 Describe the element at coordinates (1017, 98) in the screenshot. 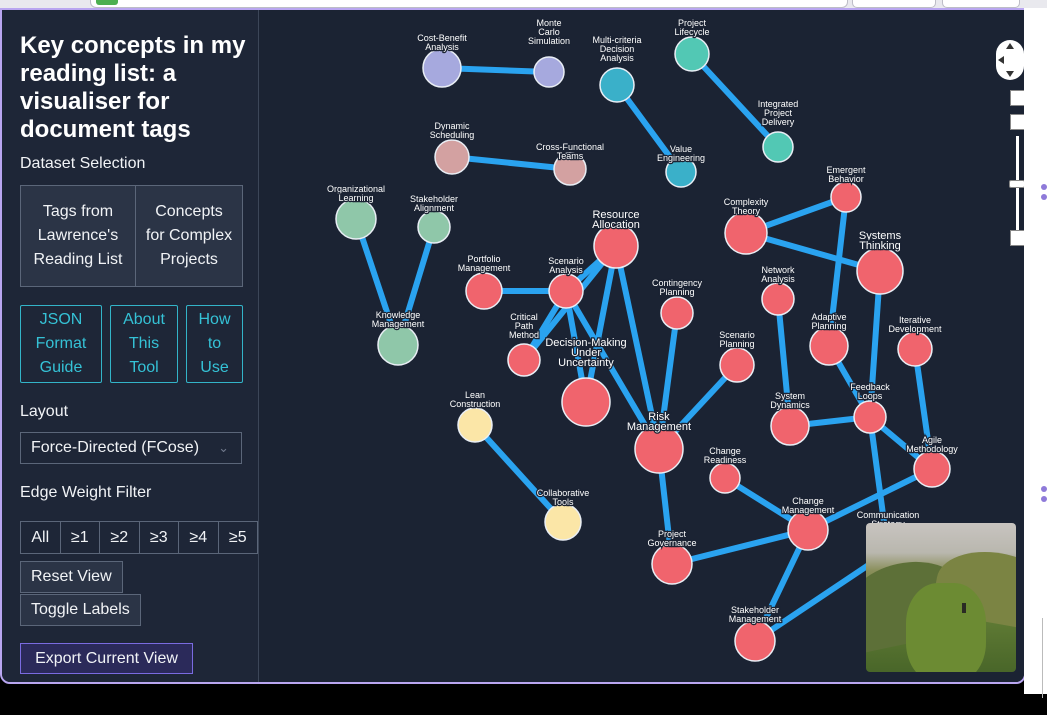

I see `zoom-in-button` at that location.